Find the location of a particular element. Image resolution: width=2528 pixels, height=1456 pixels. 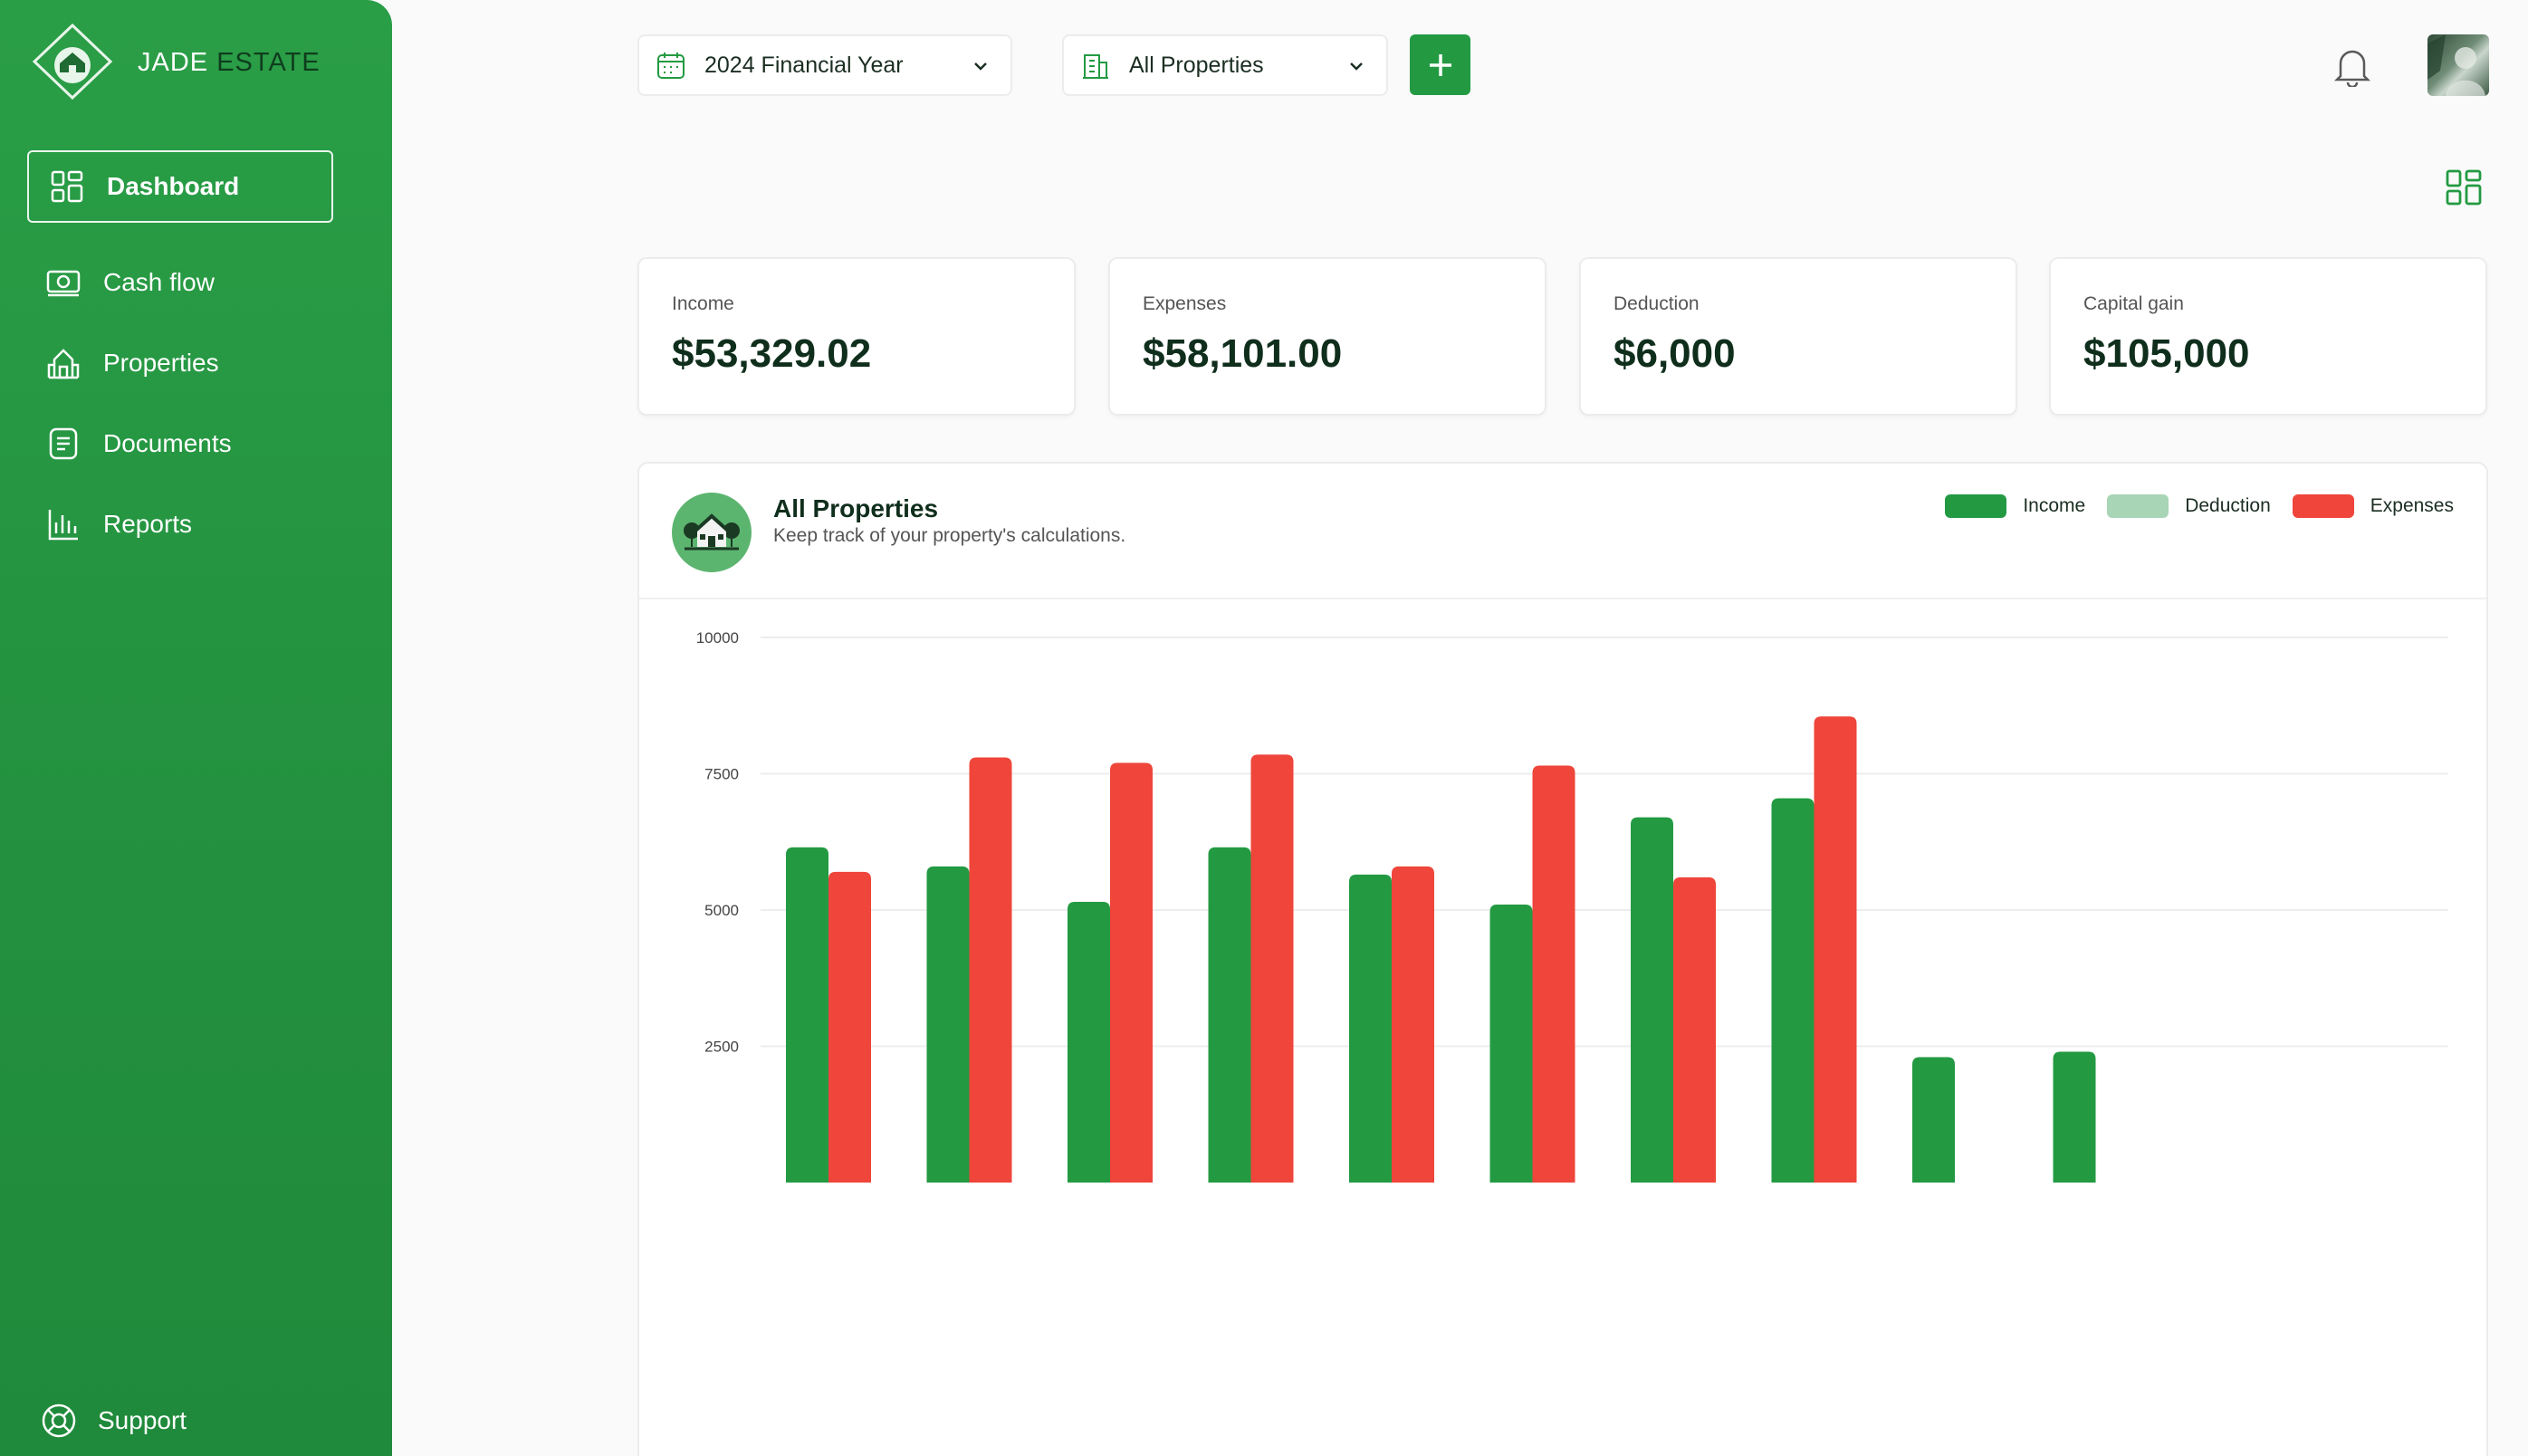

calendar-icon is located at coordinates (671, 66).